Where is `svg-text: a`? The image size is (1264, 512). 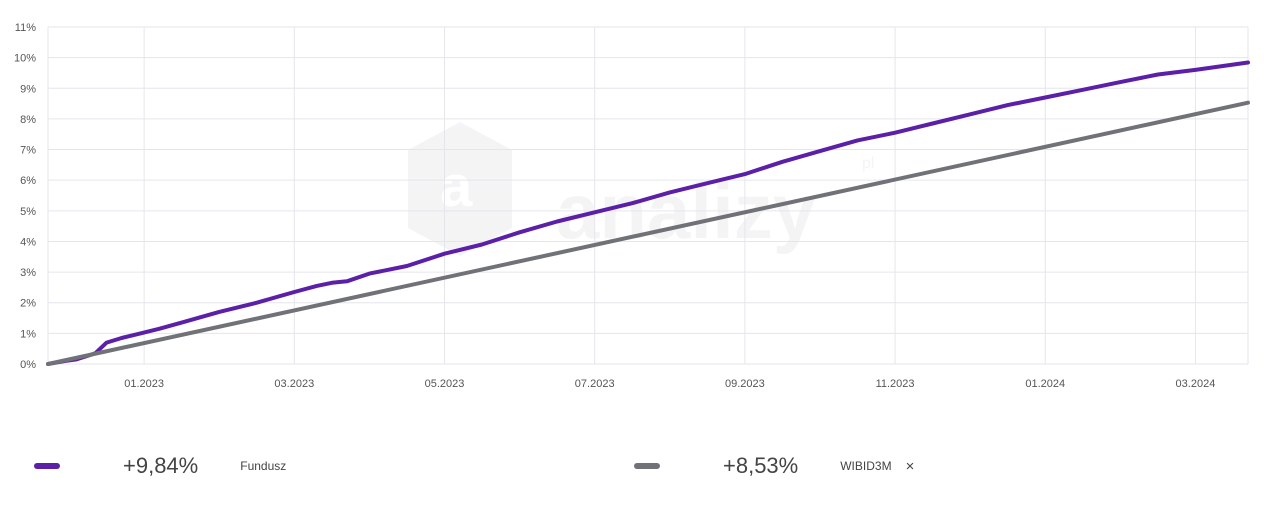
svg-text: a is located at coordinates (456, 186).